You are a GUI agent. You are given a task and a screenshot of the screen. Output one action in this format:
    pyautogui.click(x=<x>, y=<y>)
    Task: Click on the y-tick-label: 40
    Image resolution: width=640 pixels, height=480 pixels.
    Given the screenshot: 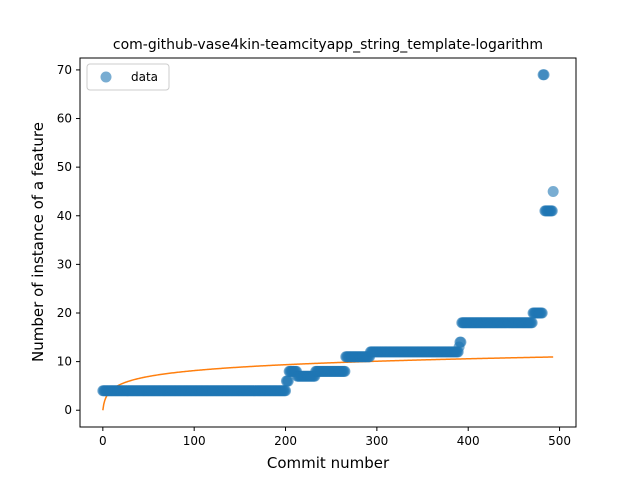 What is the action you would take?
    pyautogui.click(x=64, y=216)
    